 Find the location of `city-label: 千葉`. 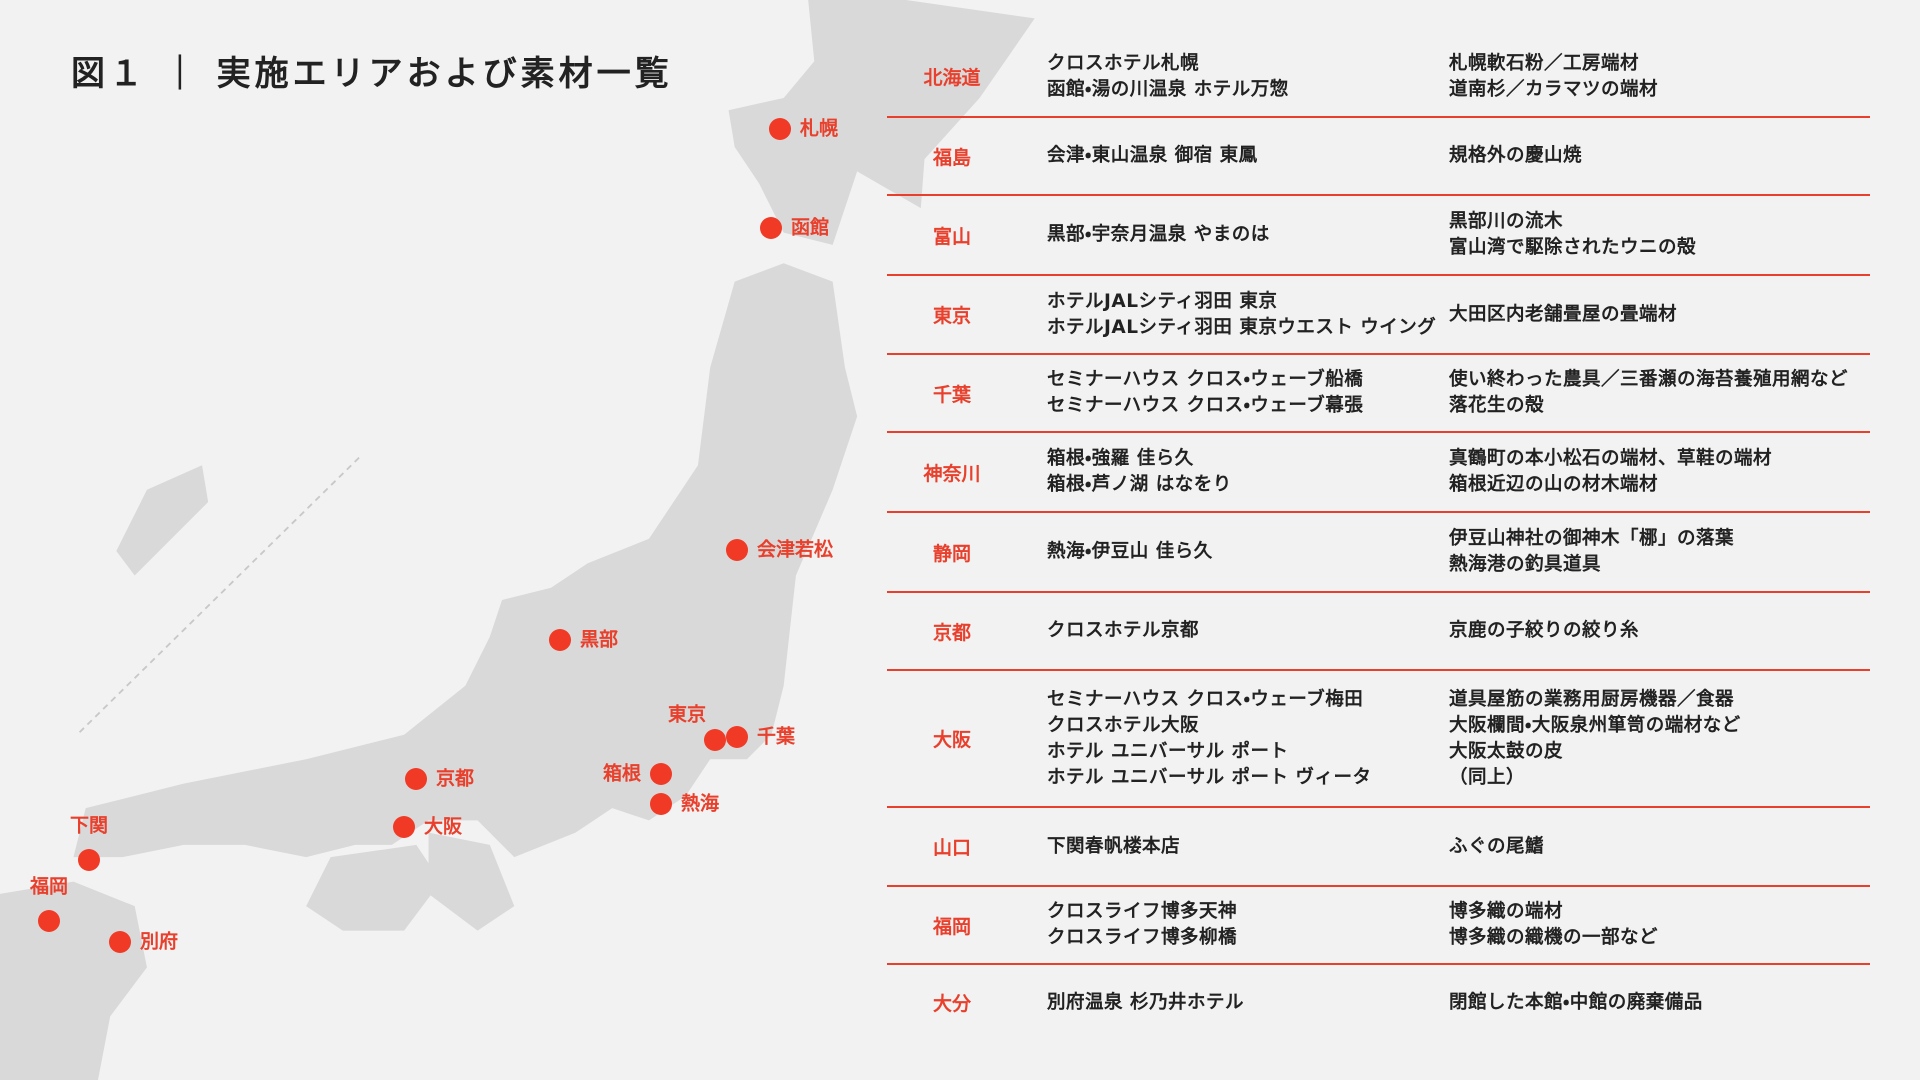

city-label: 千葉 is located at coordinates (776, 737).